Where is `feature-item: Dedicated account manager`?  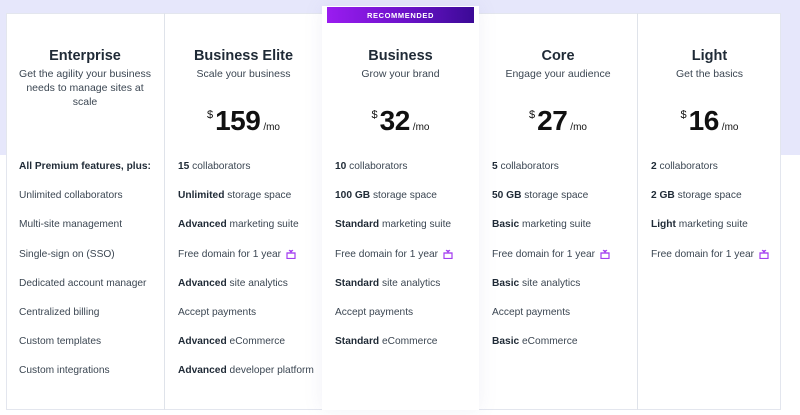
feature-item: Dedicated account manager is located at coordinates (83, 283).